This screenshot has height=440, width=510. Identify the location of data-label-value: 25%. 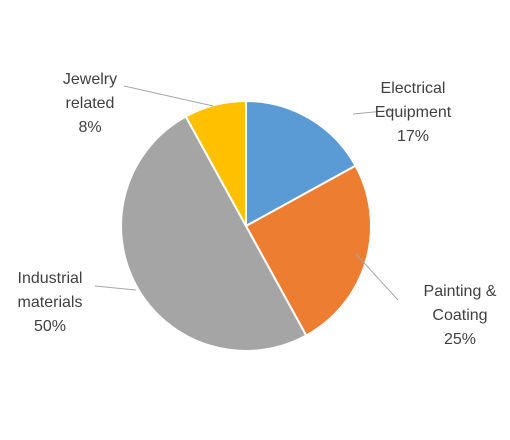
(460, 339).